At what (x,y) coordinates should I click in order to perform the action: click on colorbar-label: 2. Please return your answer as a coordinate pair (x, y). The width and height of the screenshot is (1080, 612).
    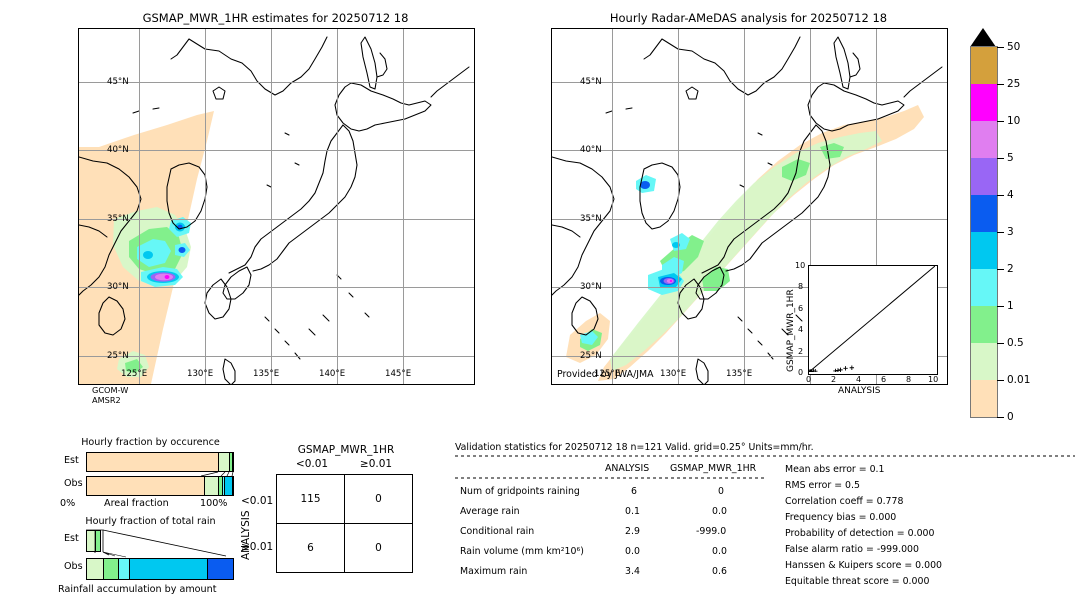
    Looking at the image, I should click on (1010, 269).